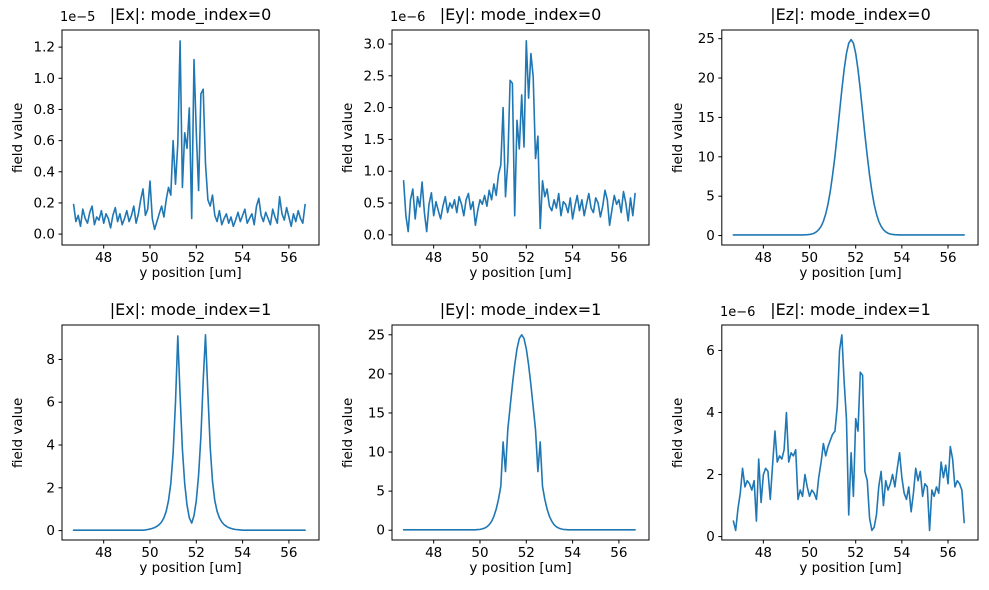 Image resolution: width=989 pixels, height=590 pixels. I want to click on plot-title: |Ey|: mode_index=0, so click(520, 14).